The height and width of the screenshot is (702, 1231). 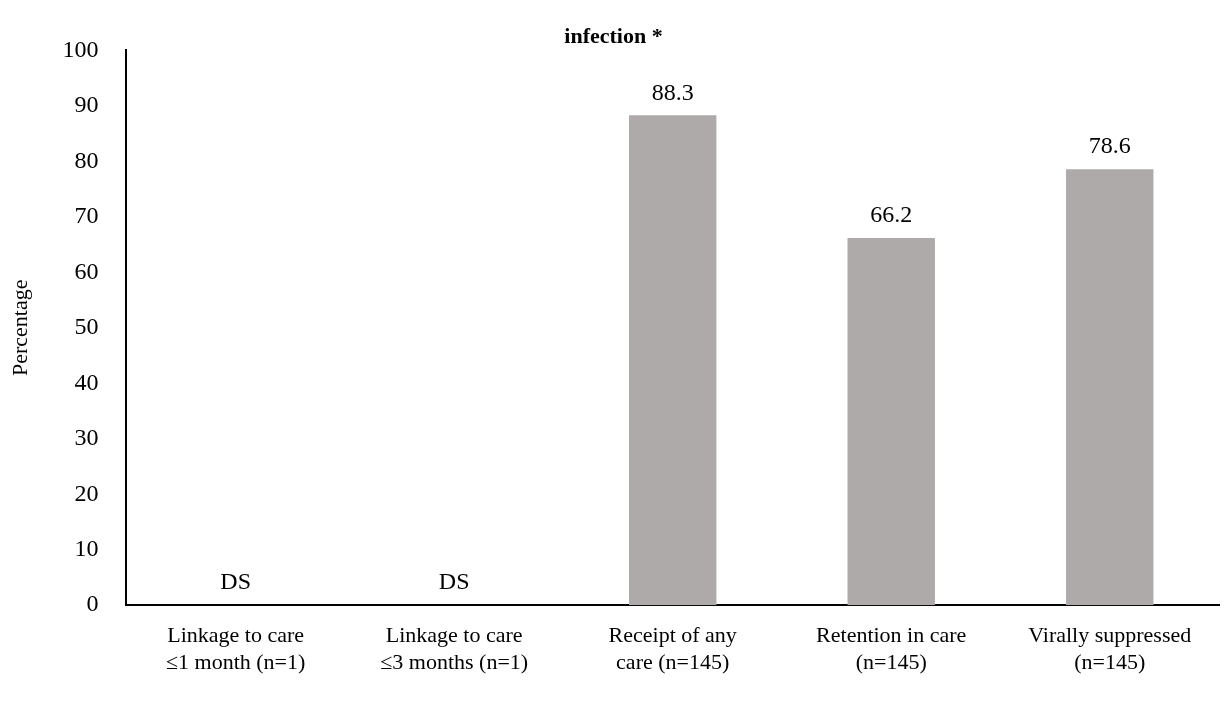 I want to click on x-tick-label: Linkage to care ≤1 month (n=1), so click(x=235, y=648).